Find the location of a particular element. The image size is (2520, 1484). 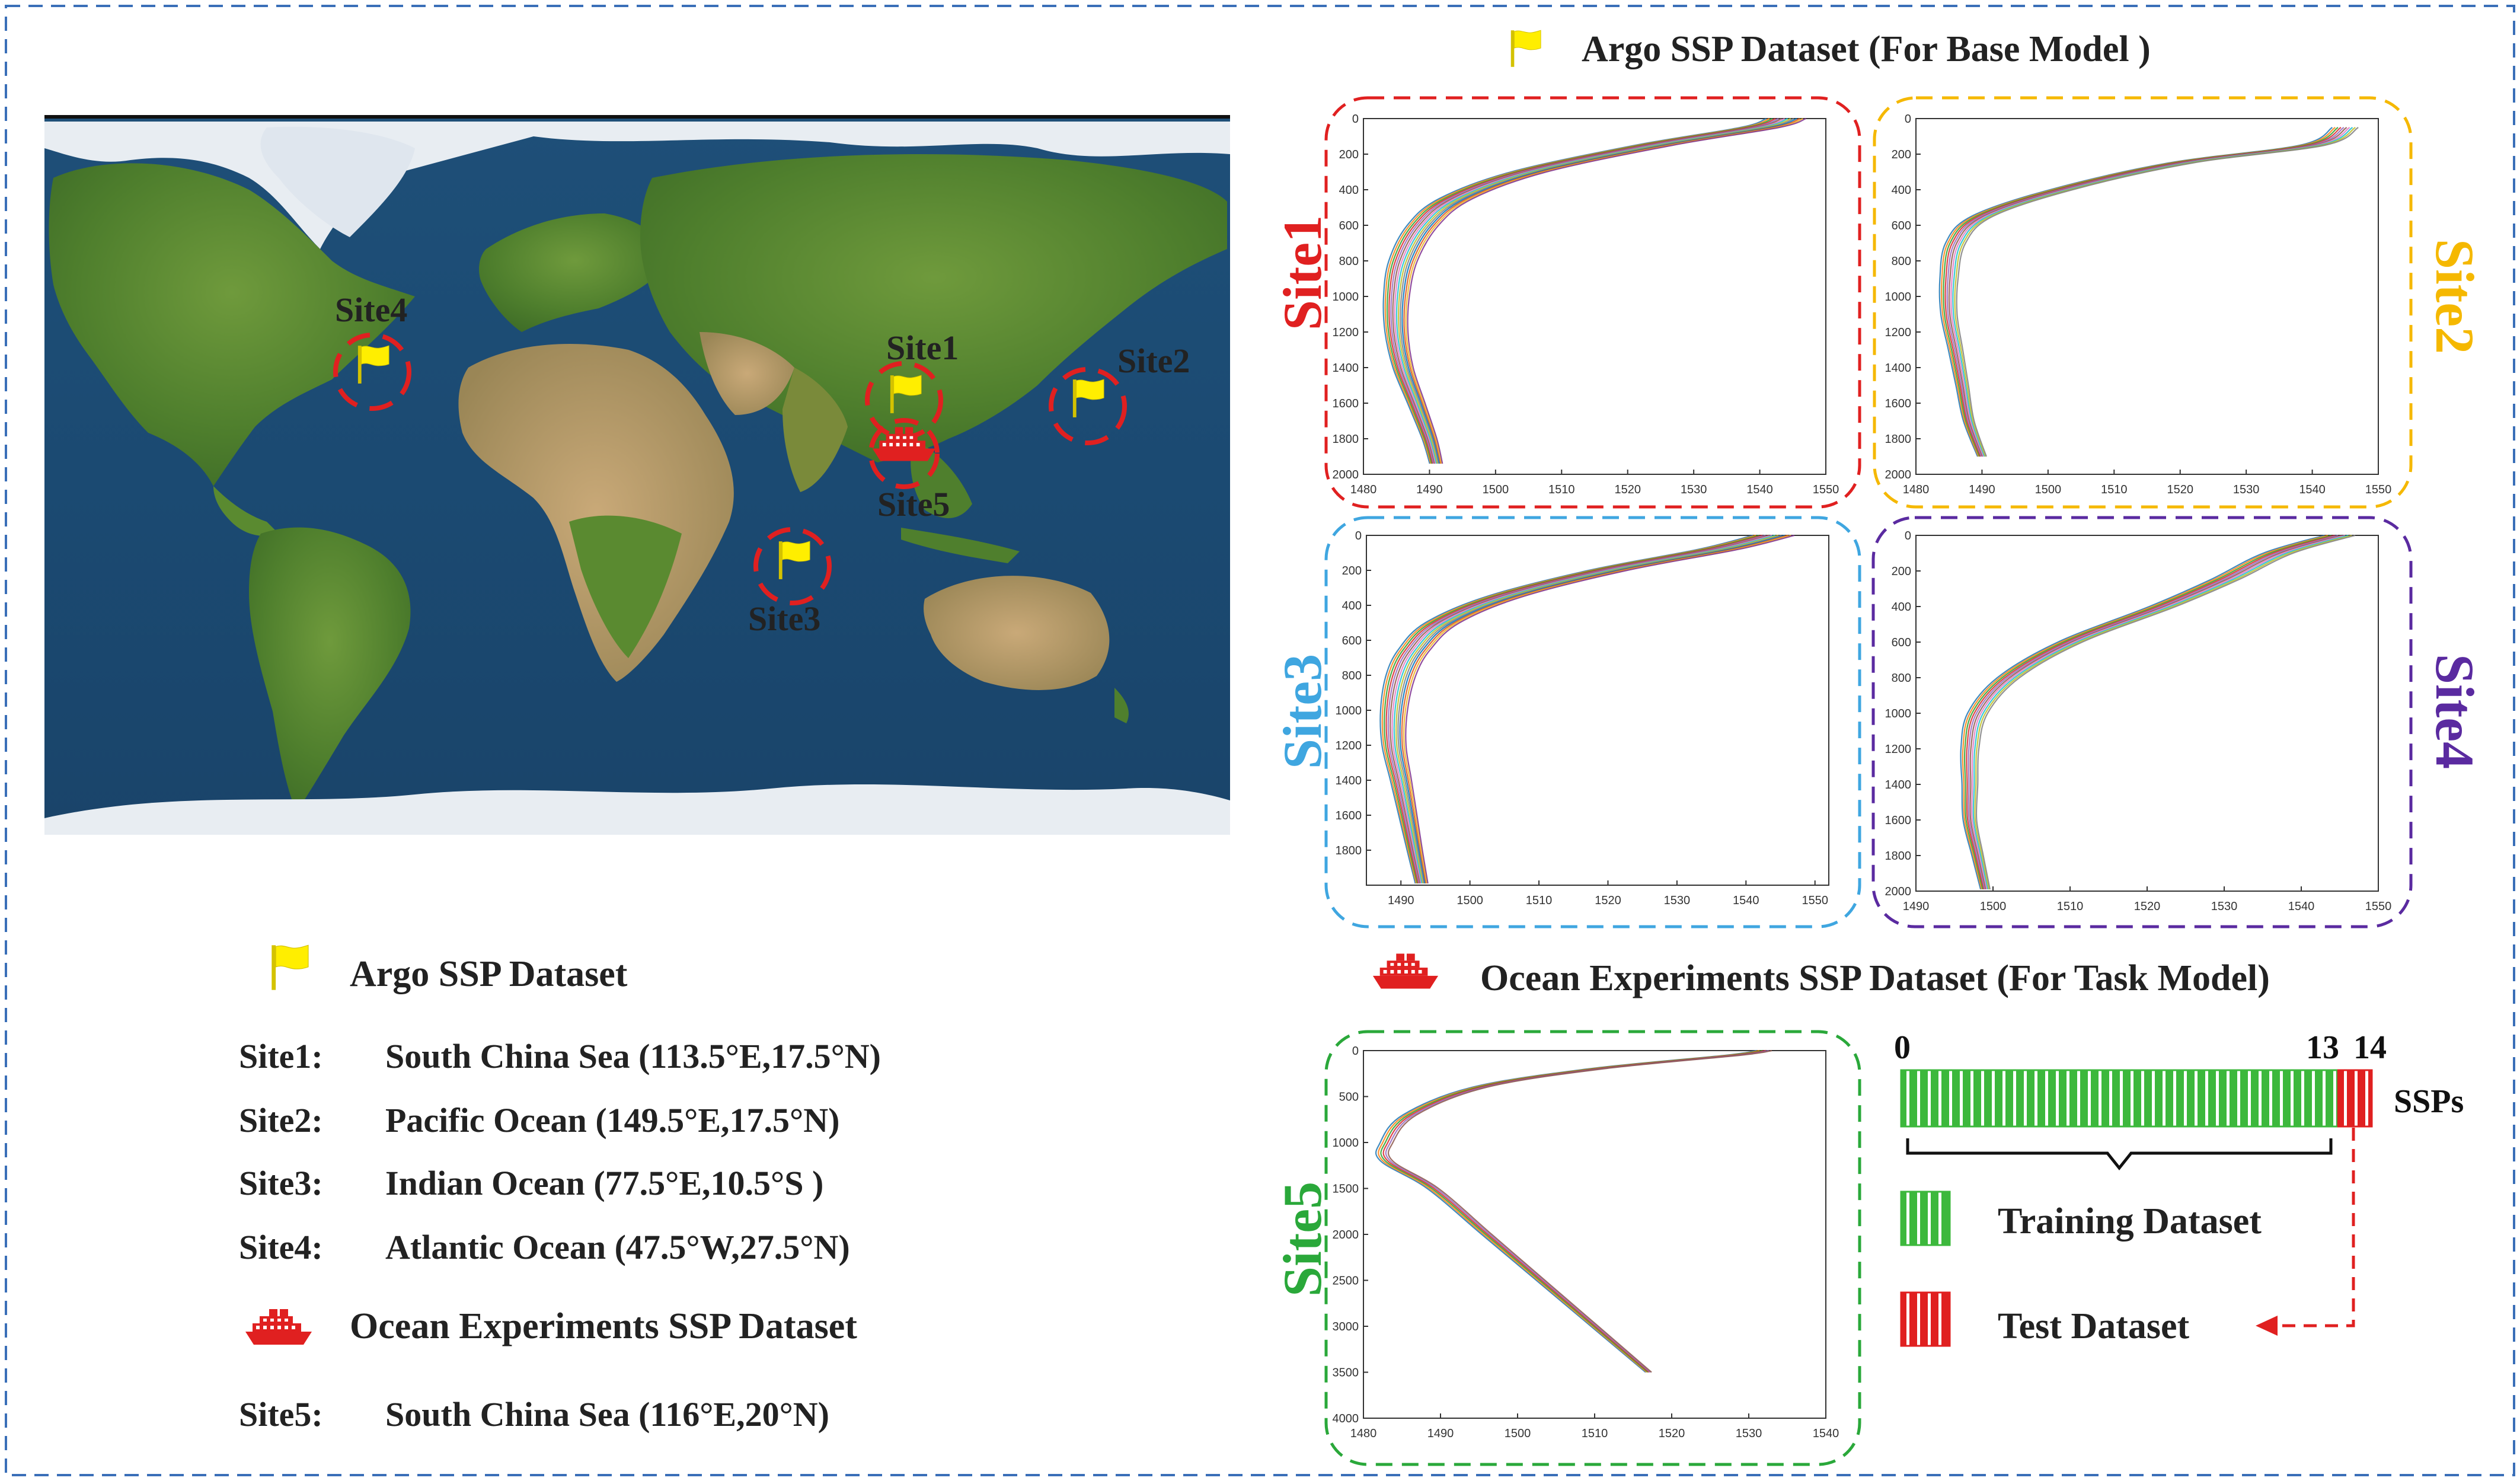

site3-y-tick-label: 1200 is located at coordinates (1349, 745).